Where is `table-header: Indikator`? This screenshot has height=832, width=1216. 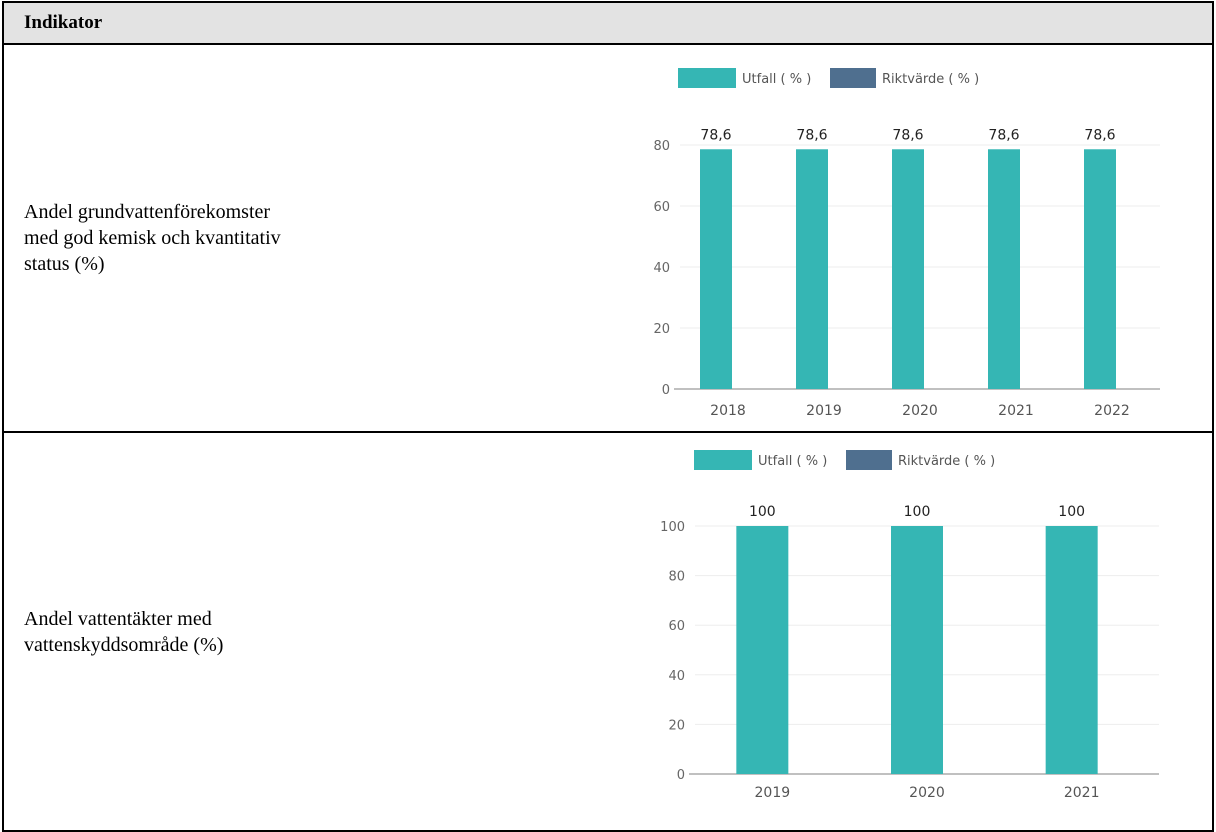
table-header: Indikator is located at coordinates (608, 23).